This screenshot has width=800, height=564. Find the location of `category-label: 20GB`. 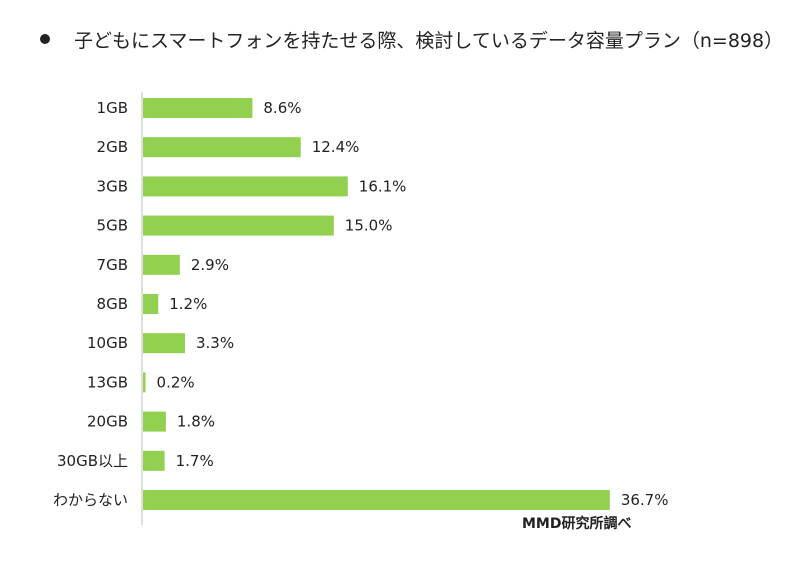

category-label: 20GB is located at coordinates (107, 422).